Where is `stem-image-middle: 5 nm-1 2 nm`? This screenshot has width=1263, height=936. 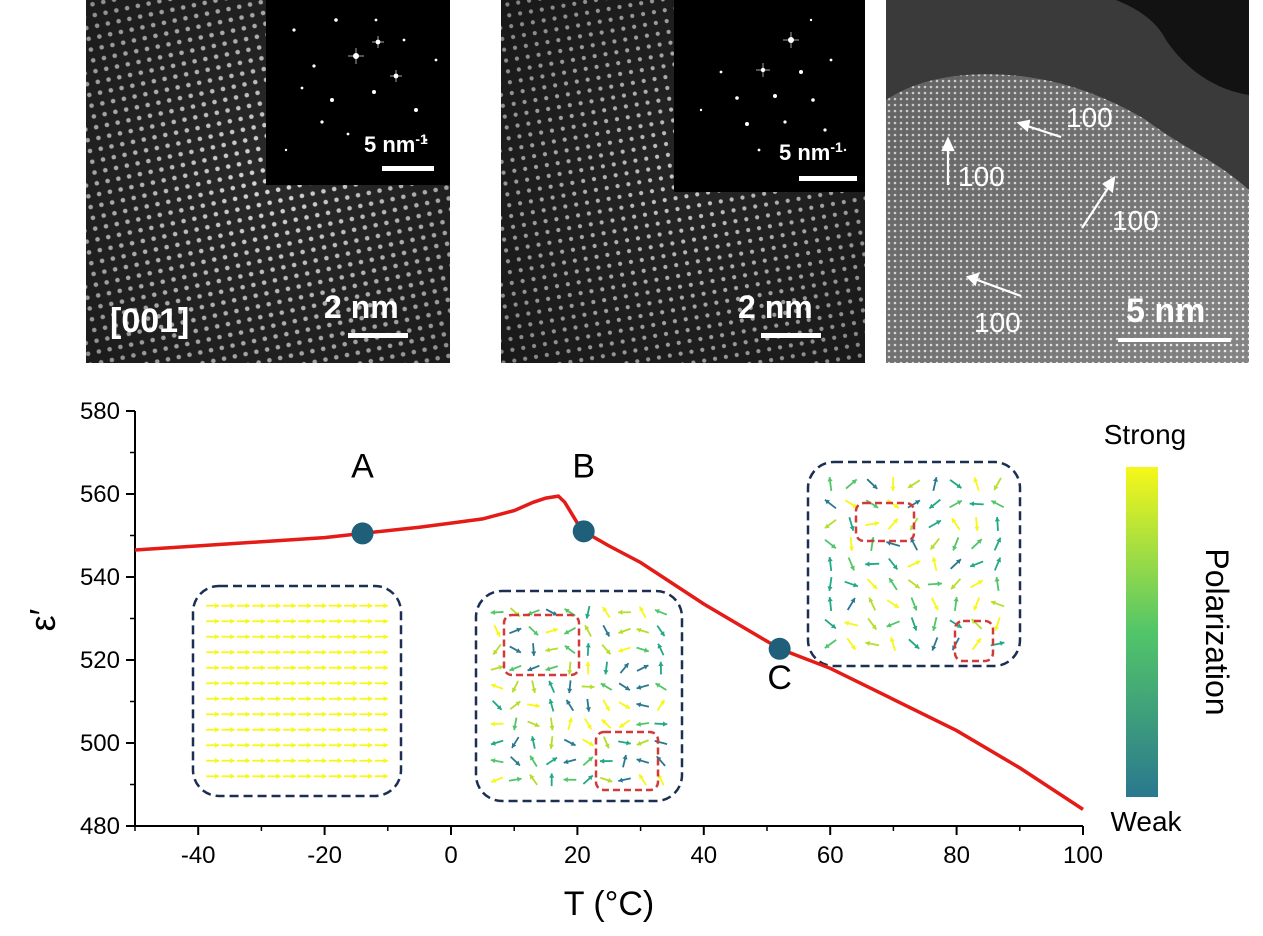 stem-image-middle: 5 nm-1 2 nm is located at coordinates (683, 181).